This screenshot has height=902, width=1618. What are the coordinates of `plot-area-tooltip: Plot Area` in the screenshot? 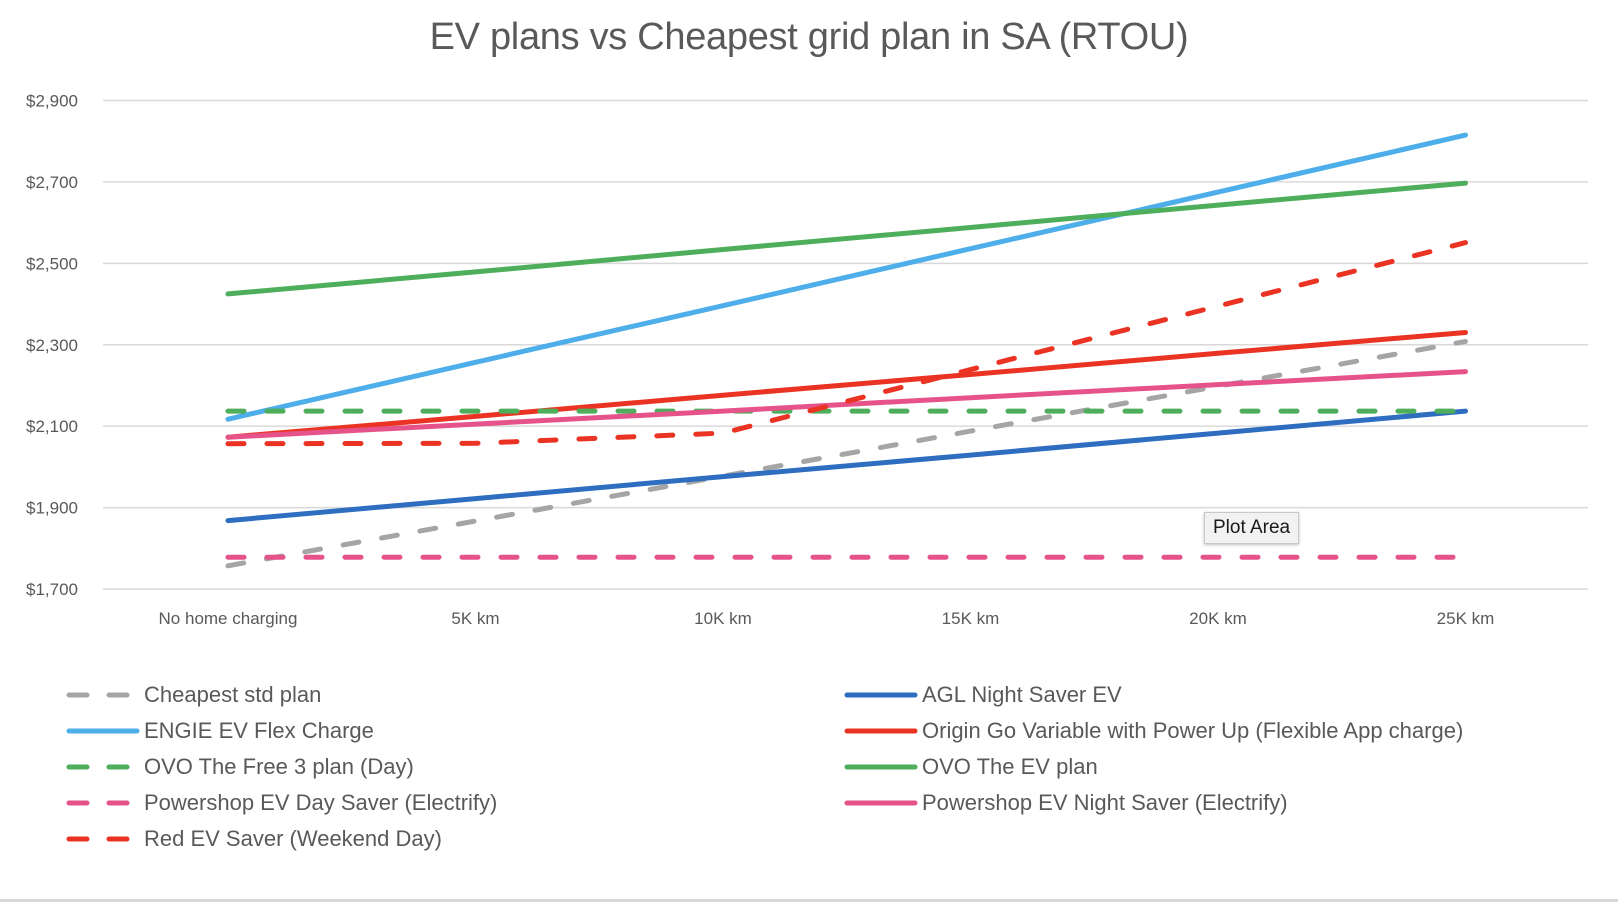 It's located at (1252, 528).